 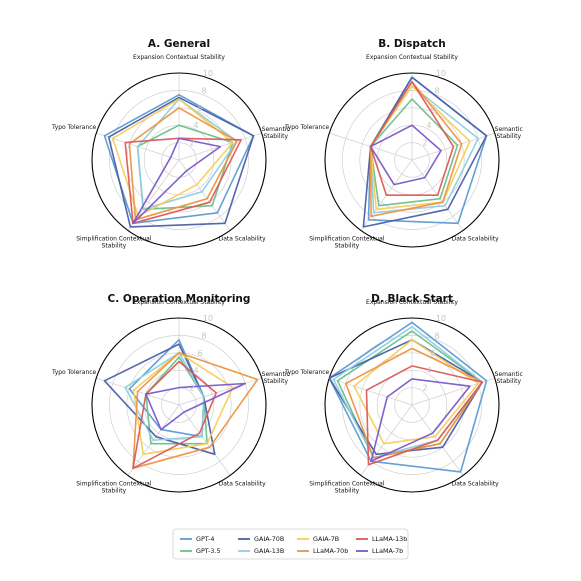 I want to click on panel-title: D. Black Start, so click(x=412, y=299).